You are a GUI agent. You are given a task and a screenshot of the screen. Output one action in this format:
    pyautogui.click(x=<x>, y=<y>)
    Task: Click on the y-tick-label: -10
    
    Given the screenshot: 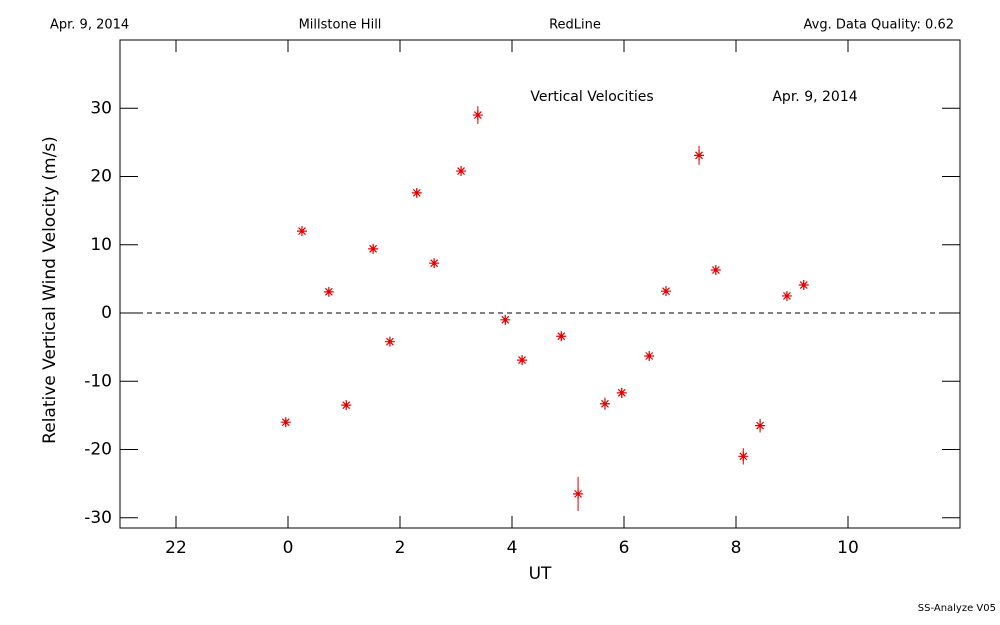 What is the action you would take?
    pyautogui.click(x=98, y=381)
    